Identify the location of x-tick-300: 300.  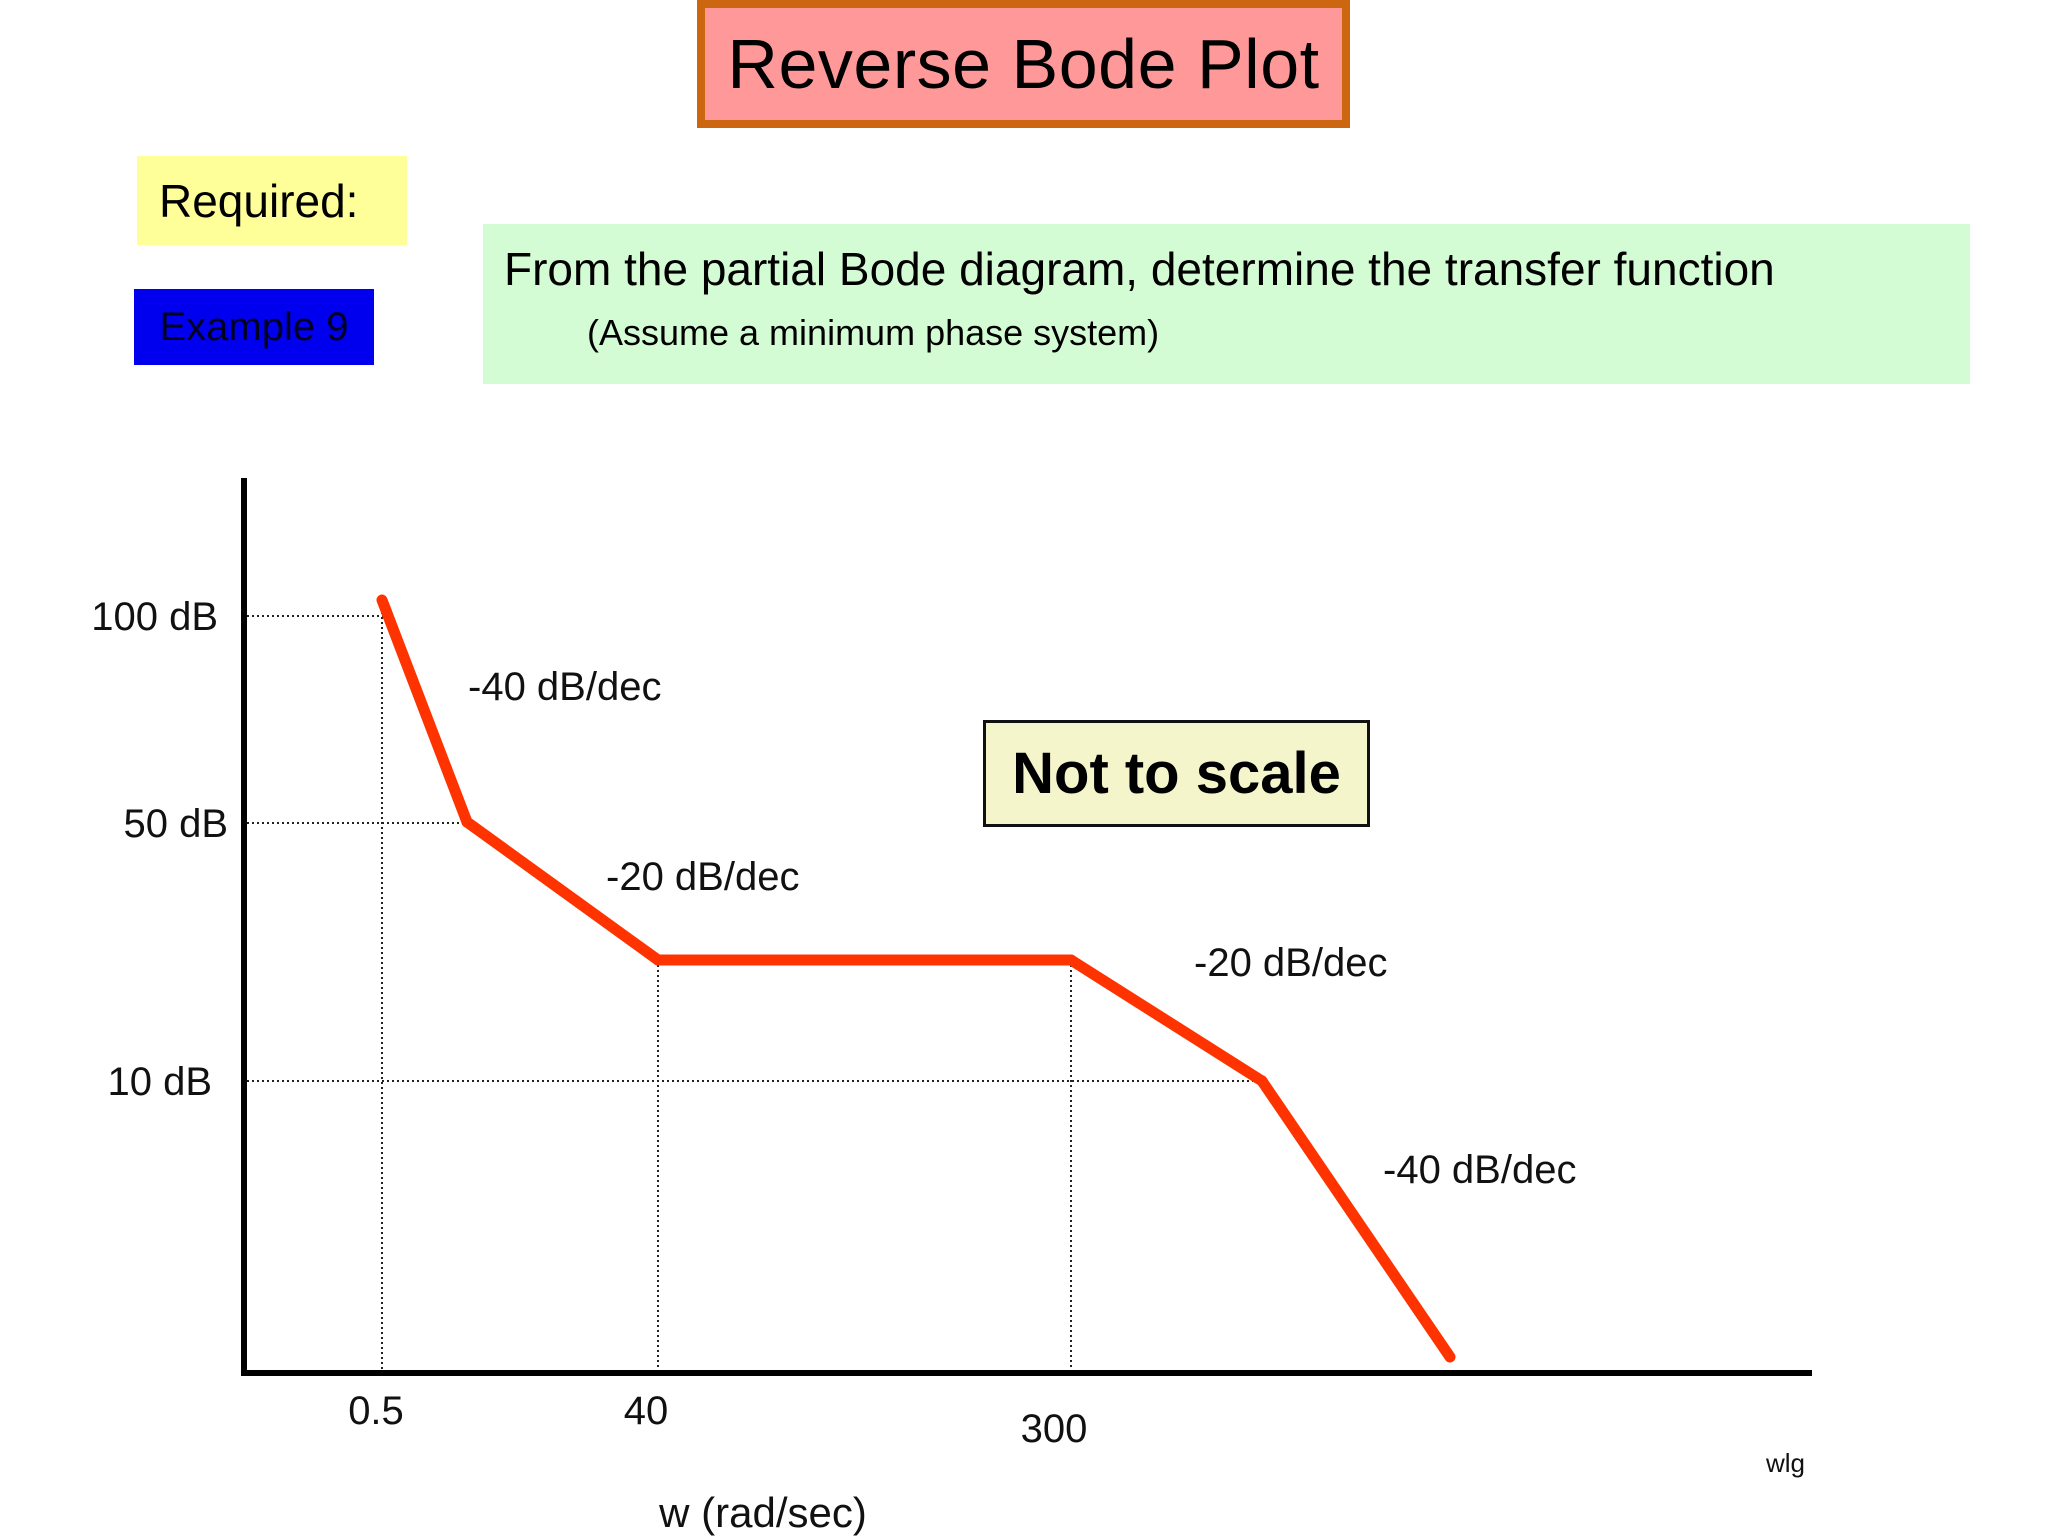
(1054, 1429).